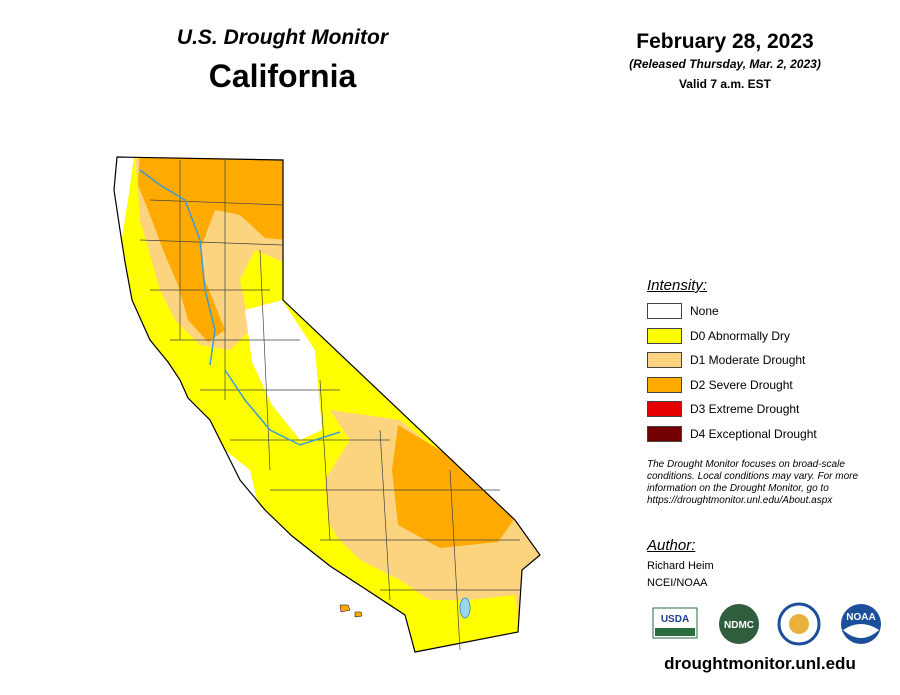 This screenshot has height=695, width=900. I want to click on subtitle: U.S. Drought Monitor, so click(282, 37).